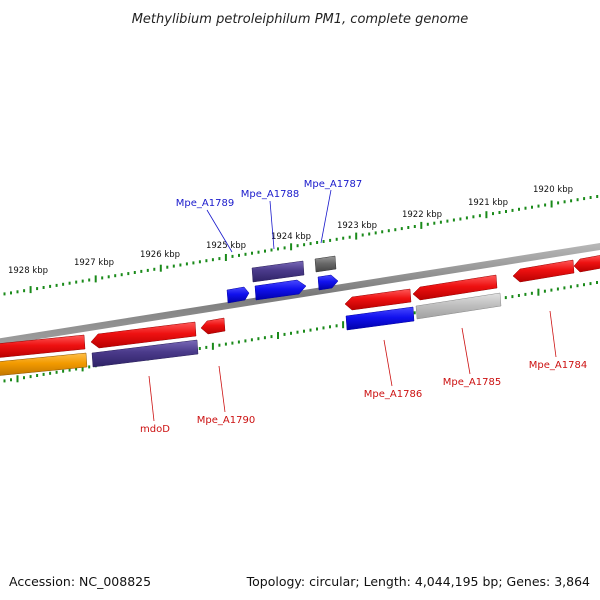 Image resolution: width=600 pixels, height=600 pixels. I want to click on leader-mpe-a1787, so click(326, 216).